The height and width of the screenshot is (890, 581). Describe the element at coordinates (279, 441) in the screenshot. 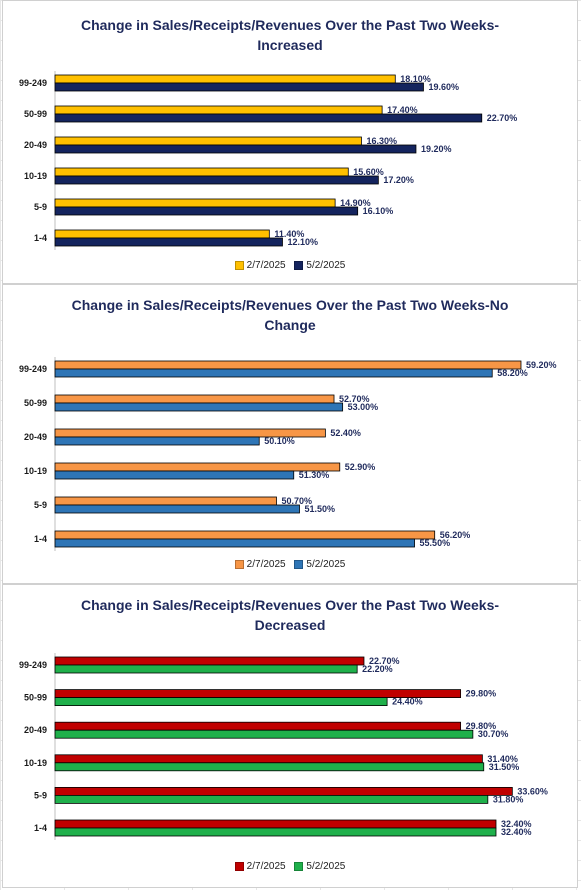

I see `data-label-series-2: 50.10%` at that location.